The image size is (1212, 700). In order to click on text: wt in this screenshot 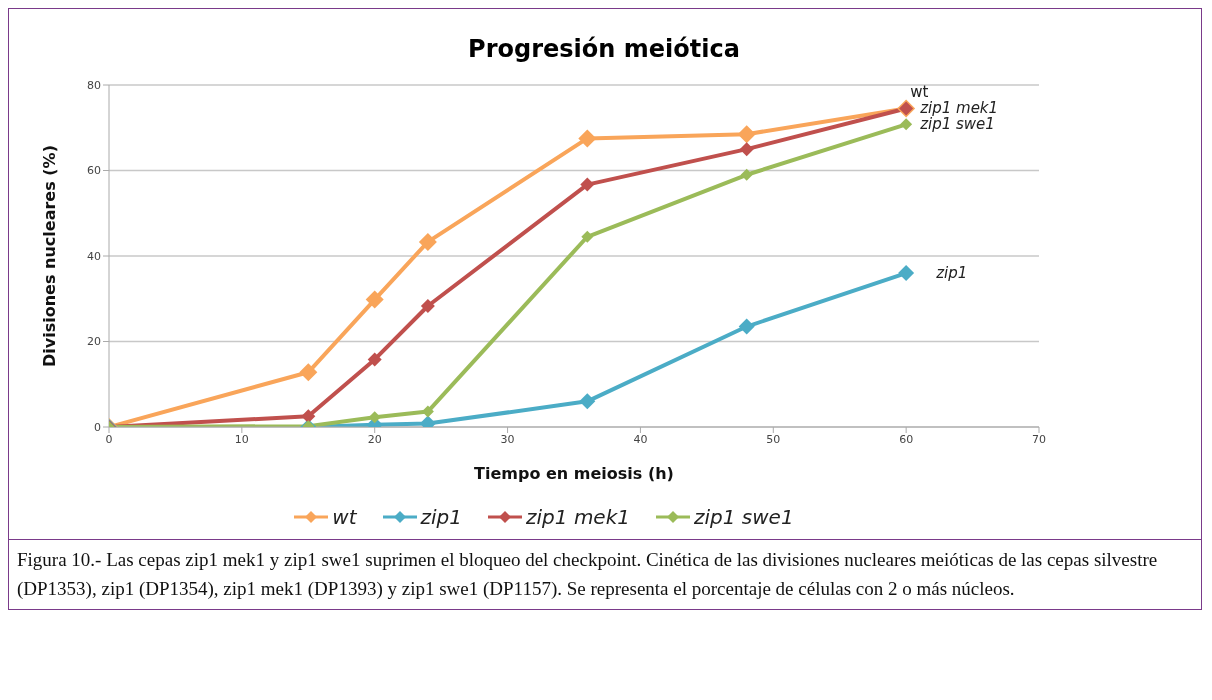, I will do `click(919, 92)`.